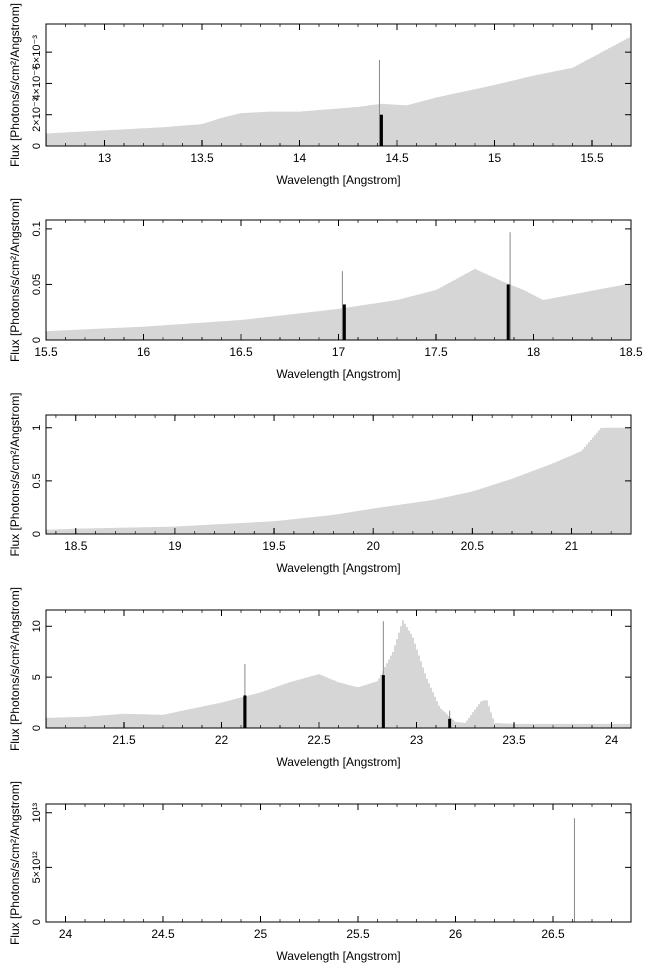 This screenshot has width=653, height=972. What do you see at coordinates (37, 813) in the screenshot?
I see `y-tick-label: 10¹³` at bounding box center [37, 813].